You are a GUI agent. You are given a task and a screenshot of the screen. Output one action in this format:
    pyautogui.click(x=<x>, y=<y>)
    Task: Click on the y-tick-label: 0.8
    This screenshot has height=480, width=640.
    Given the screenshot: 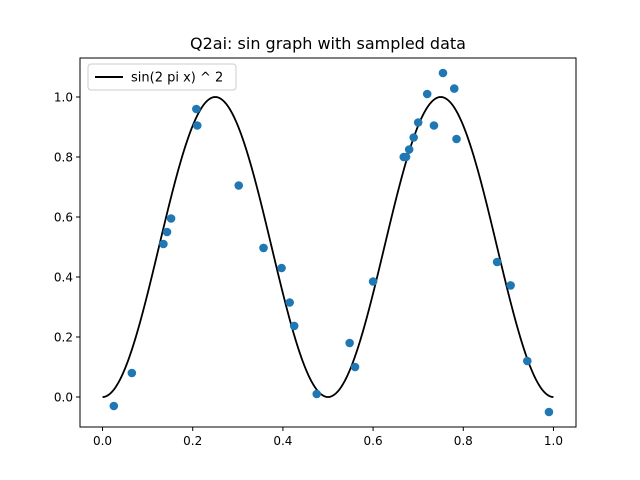 What is the action you would take?
    pyautogui.click(x=63, y=158)
    